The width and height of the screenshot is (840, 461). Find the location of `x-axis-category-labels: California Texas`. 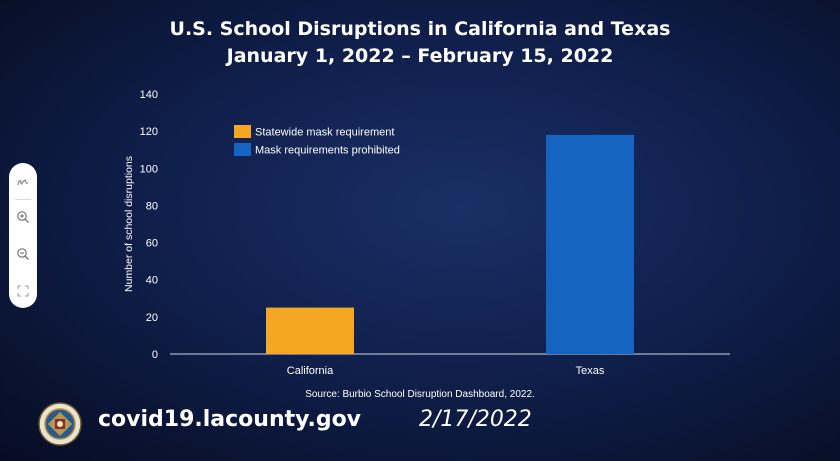

x-axis-category-labels: California Texas is located at coordinates (446, 371).